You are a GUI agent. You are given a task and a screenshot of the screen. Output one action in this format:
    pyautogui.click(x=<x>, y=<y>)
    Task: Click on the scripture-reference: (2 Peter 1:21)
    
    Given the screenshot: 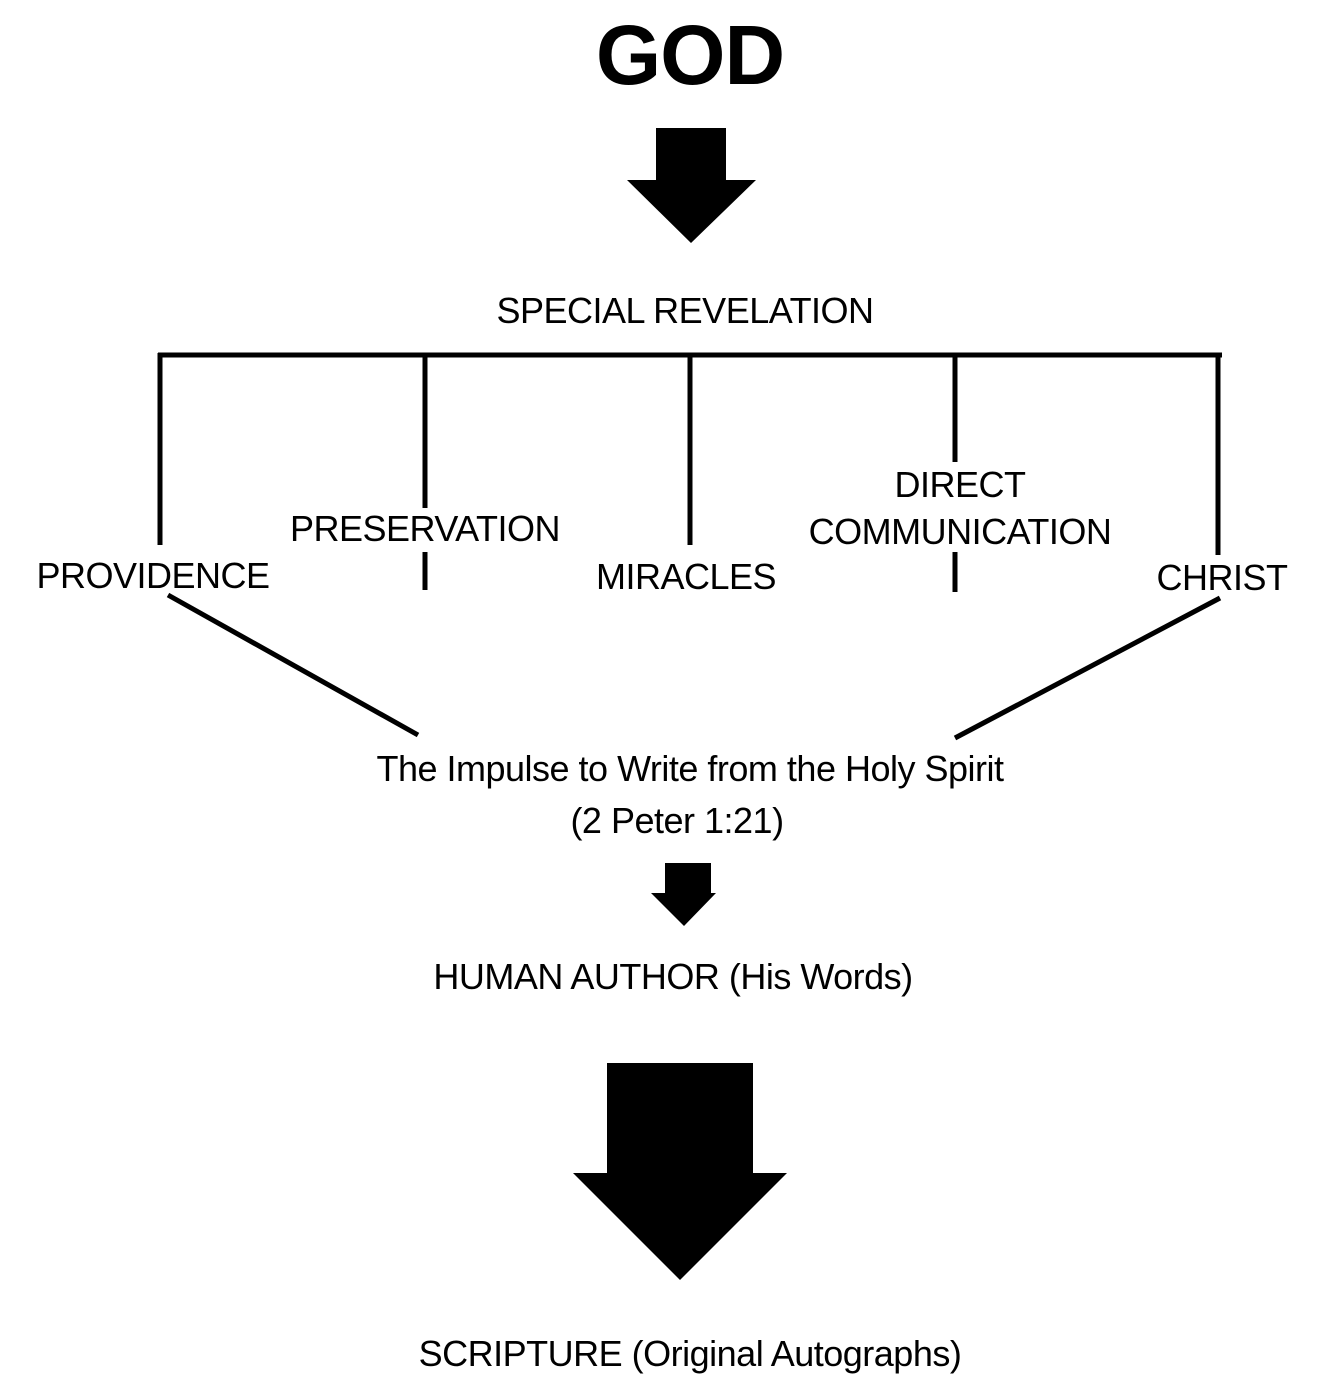 What is the action you would take?
    pyautogui.click(x=676, y=820)
    